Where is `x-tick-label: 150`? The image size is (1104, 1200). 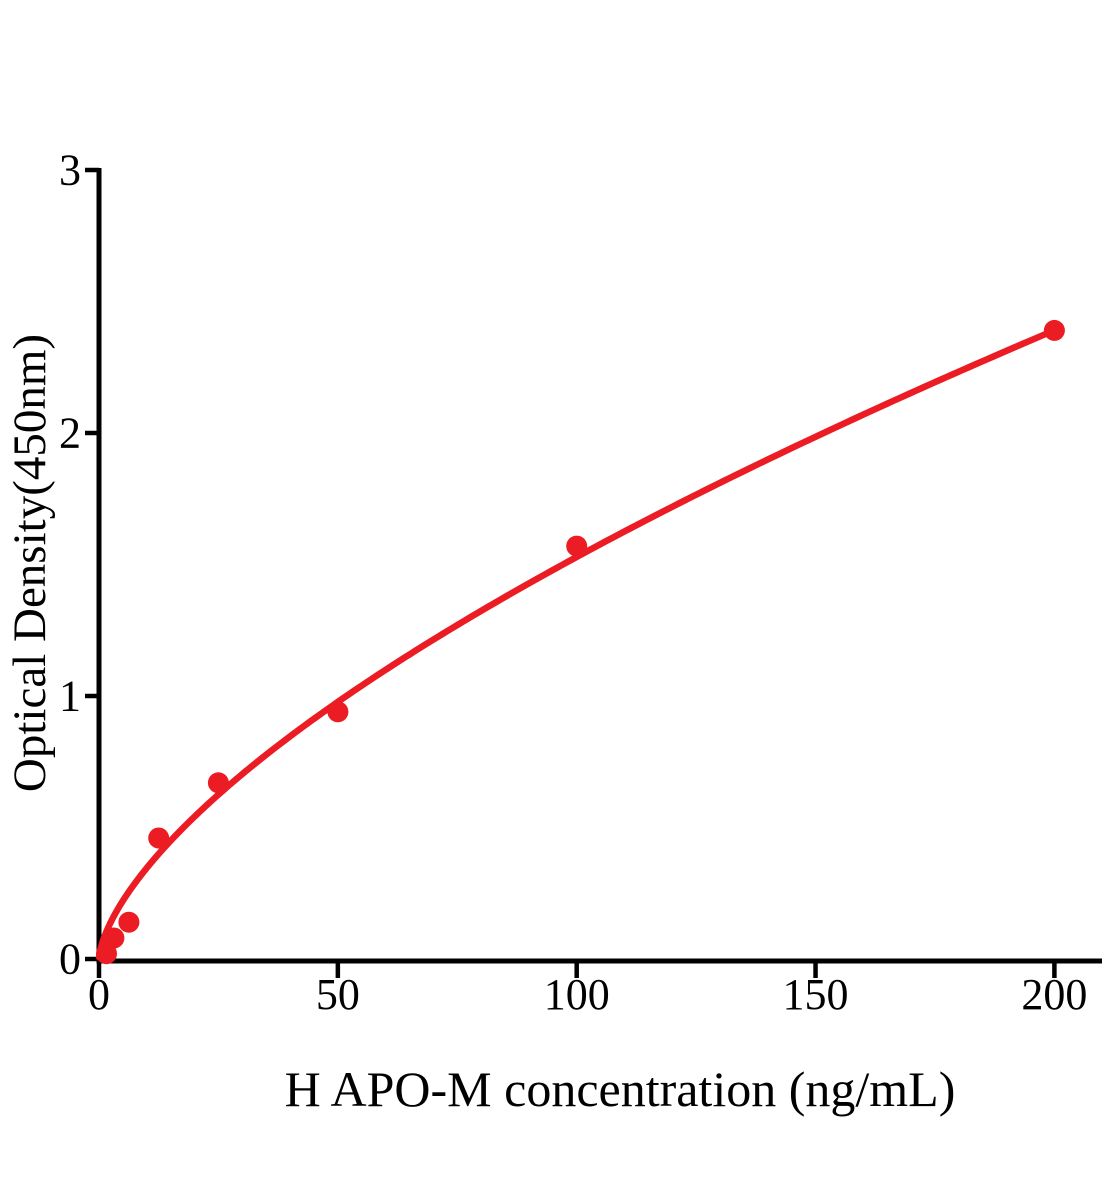
x-tick-label: 150 is located at coordinates (816, 994).